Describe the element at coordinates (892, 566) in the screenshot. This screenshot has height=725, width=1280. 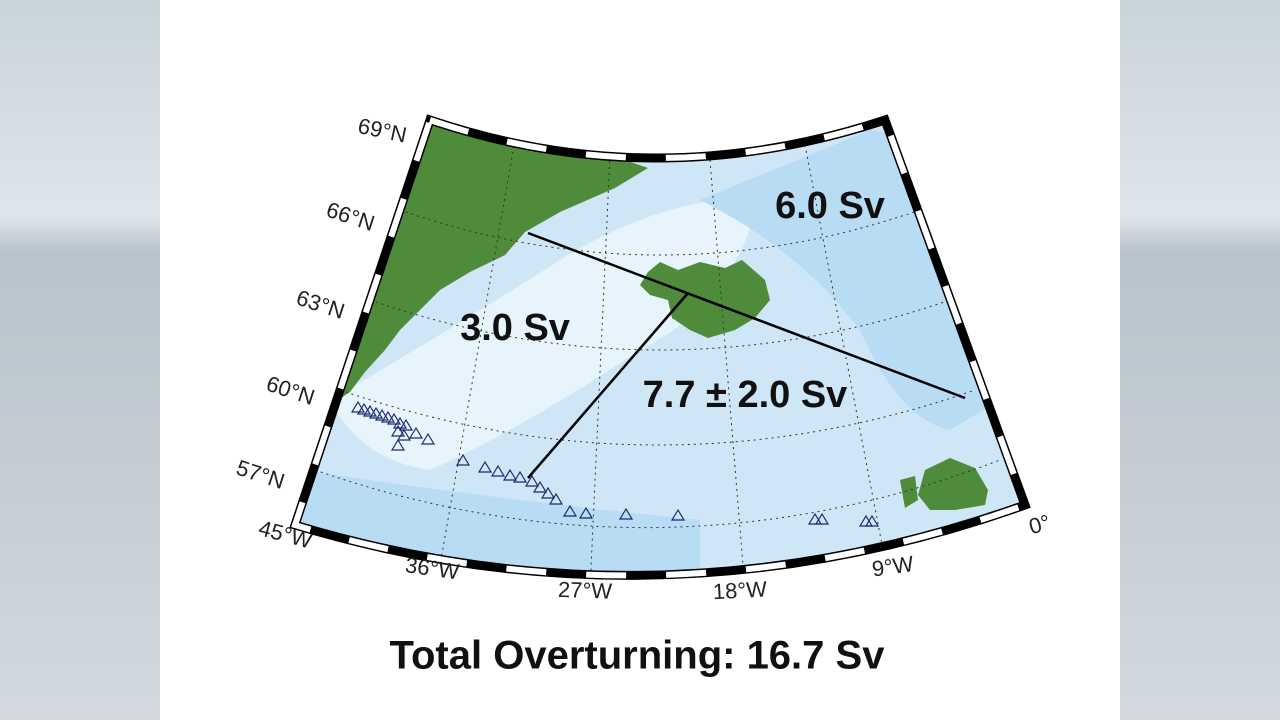
I see `longitude-label: 9°W` at that location.